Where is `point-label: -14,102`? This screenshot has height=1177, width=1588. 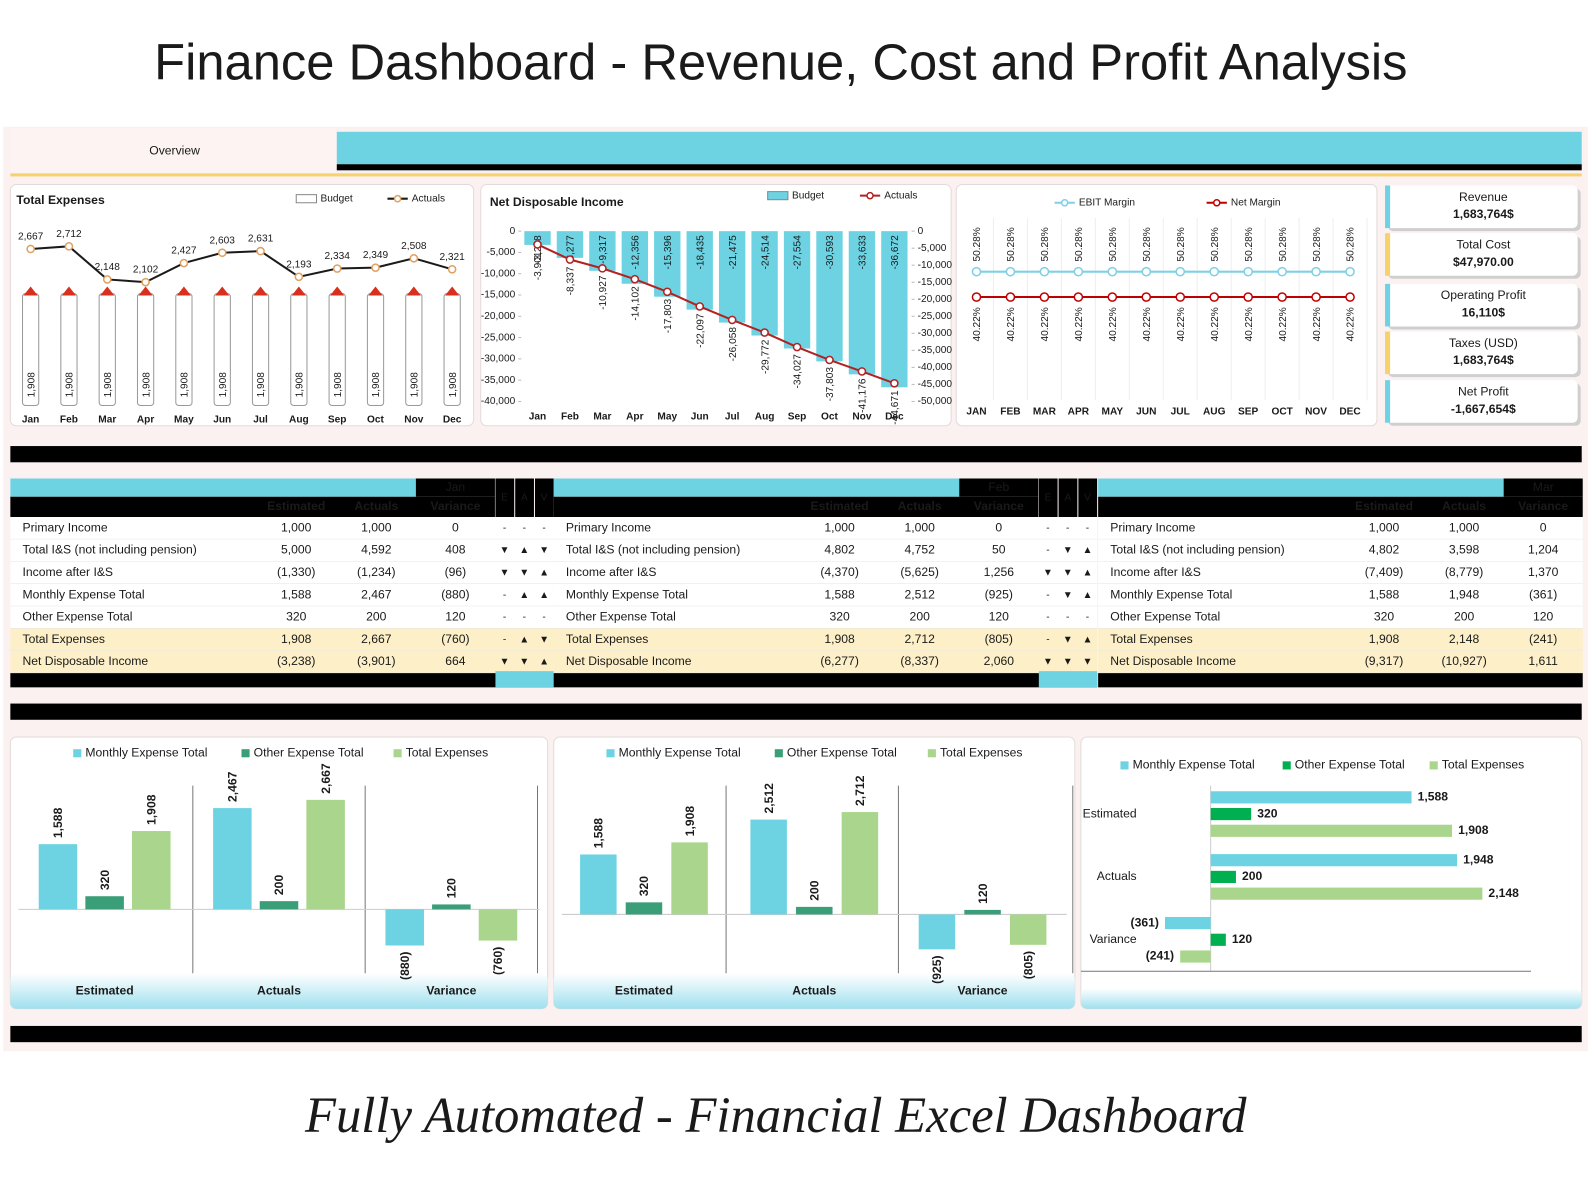 point-label: -14,102 is located at coordinates (636, 303).